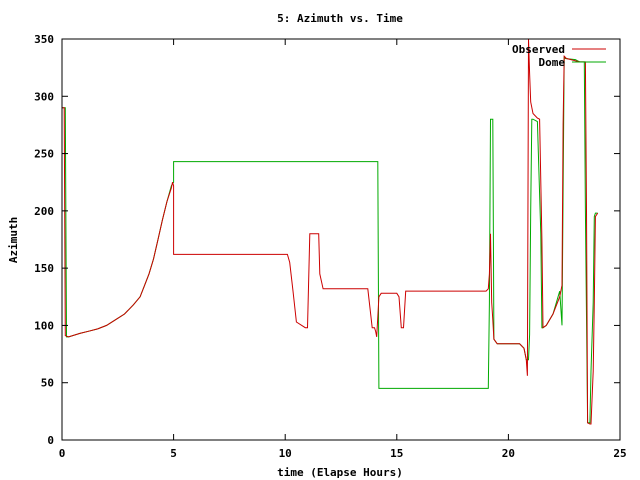 The height and width of the screenshot is (480, 640). Describe the element at coordinates (13, 240) in the screenshot. I see `y-axis-label: Azimuth` at that location.